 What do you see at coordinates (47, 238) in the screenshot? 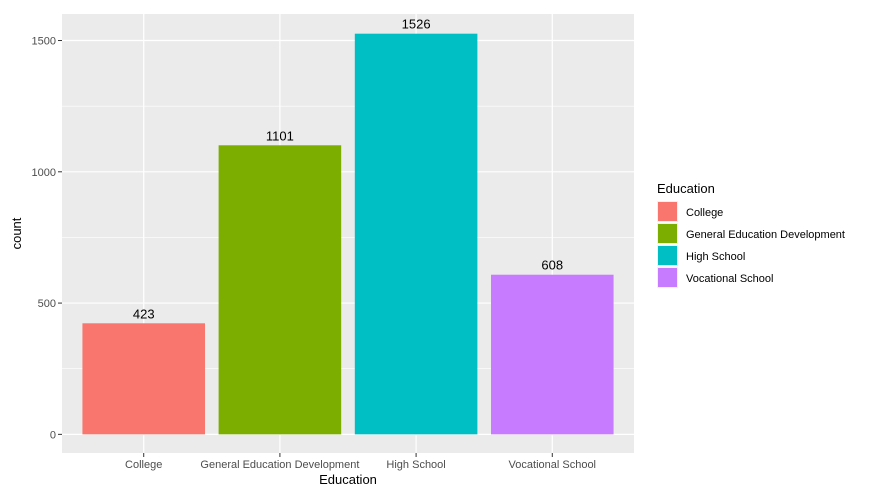
I see `y-axis: 0 500 1000 1500` at bounding box center [47, 238].